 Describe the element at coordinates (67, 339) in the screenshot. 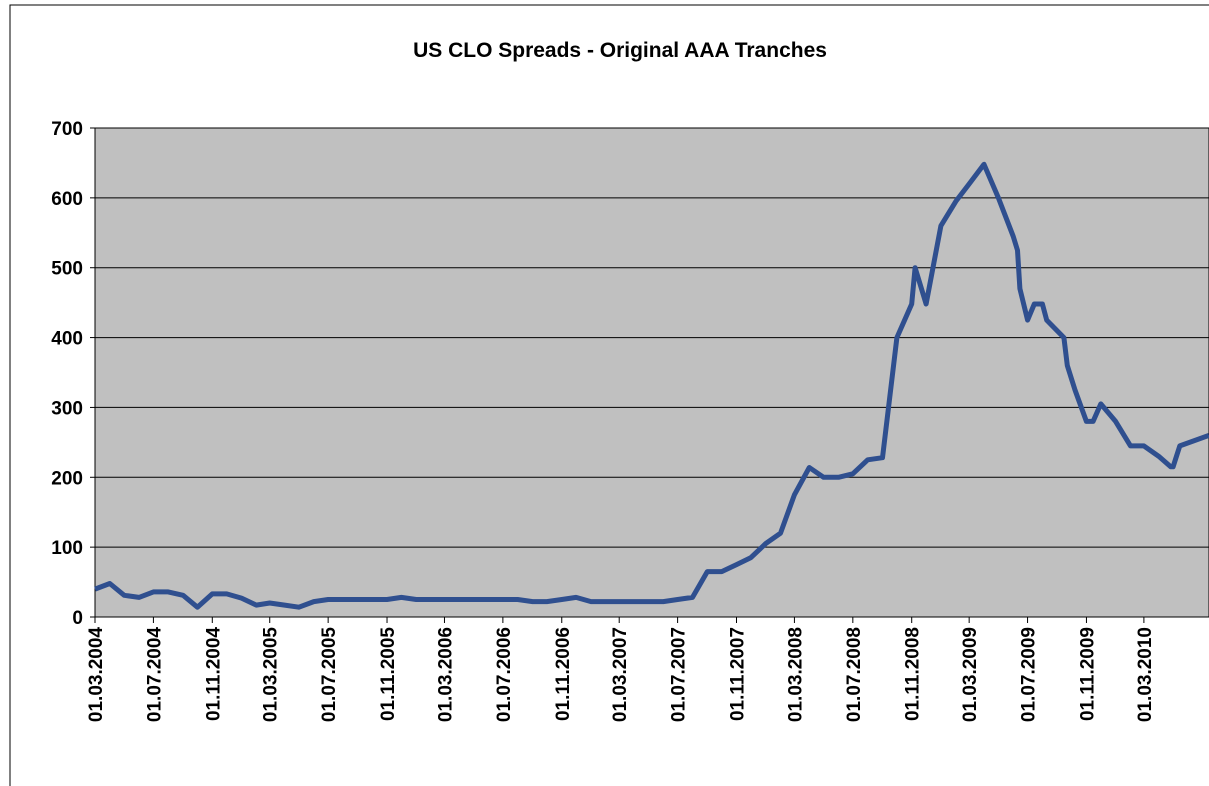

I see `y-tick-label: 400` at that location.